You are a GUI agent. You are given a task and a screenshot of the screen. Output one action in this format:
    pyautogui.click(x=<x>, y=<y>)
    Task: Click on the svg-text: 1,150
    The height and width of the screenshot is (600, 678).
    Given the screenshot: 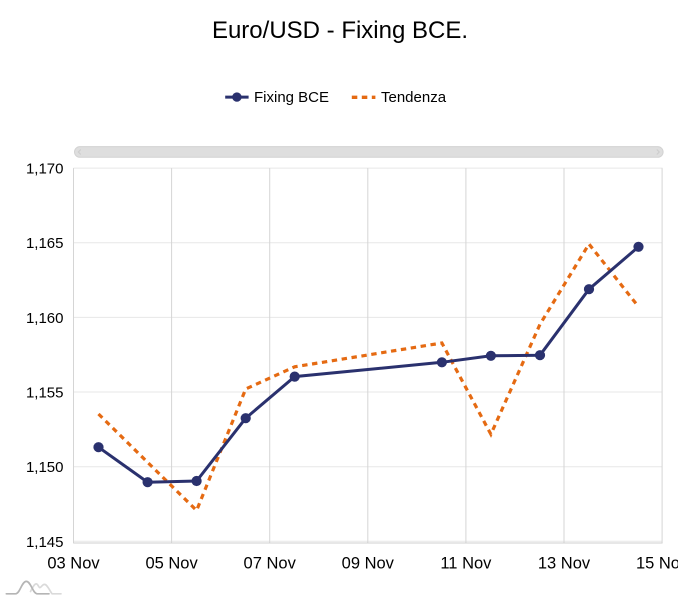 What is the action you would take?
    pyautogui.click(x=45, y=467)
    